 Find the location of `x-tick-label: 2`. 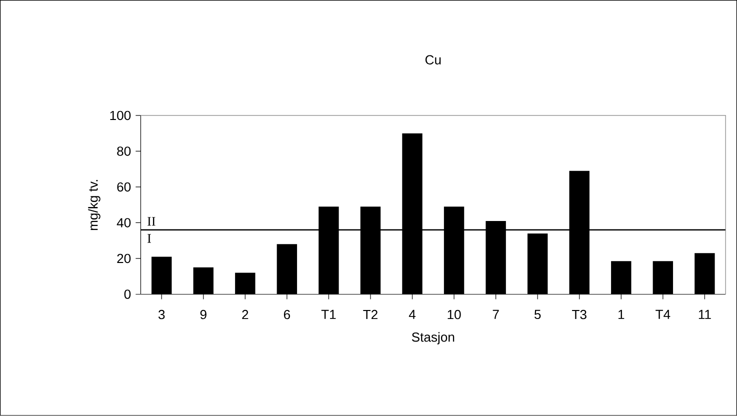

x-tick-label: 2 is located at coordinates (245, 315).